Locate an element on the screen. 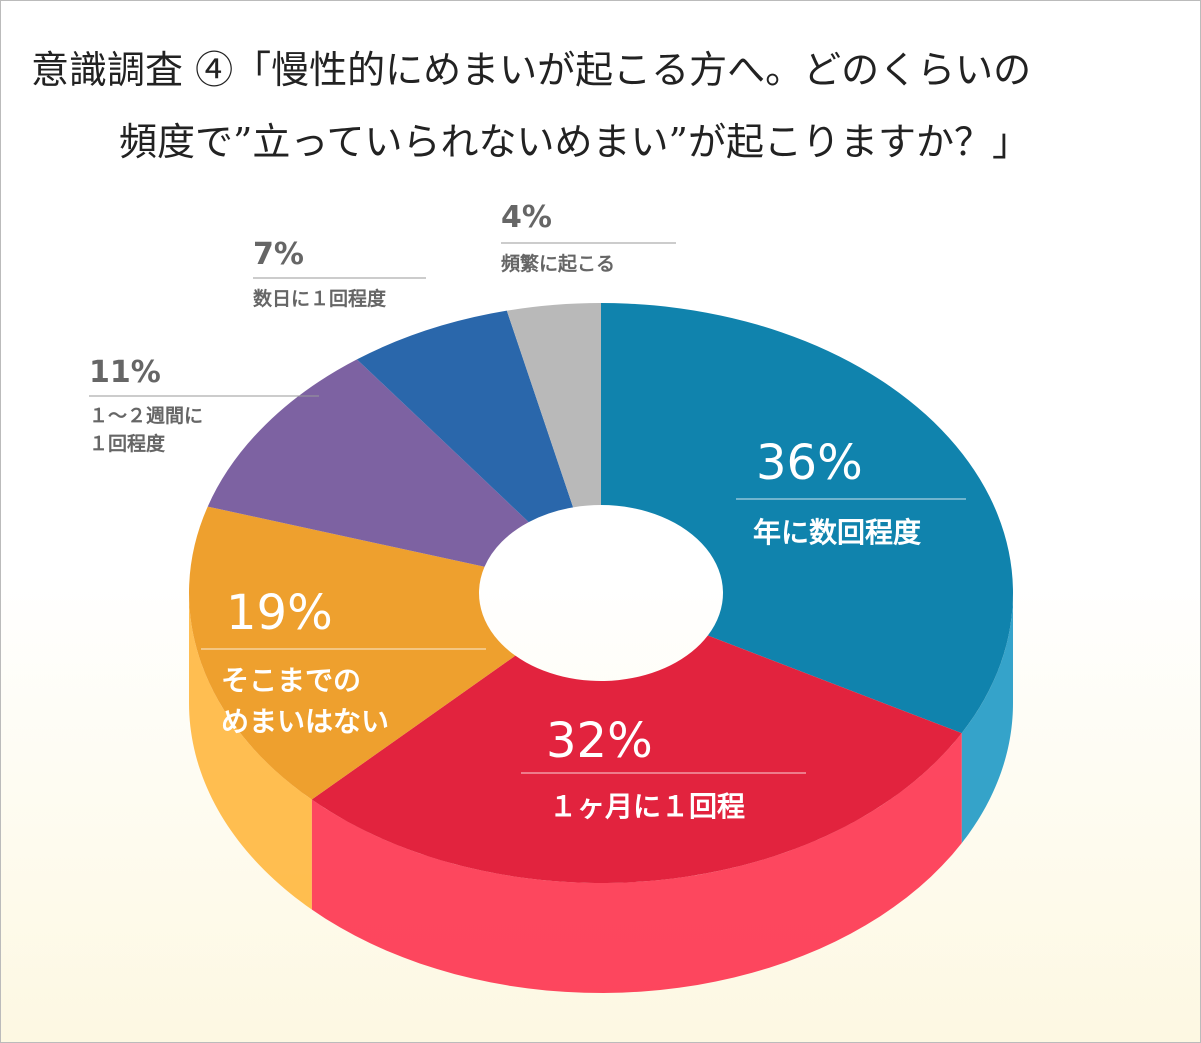 The height and width of the screenshot is (1043, 1201). value-label: 11% is located at coordinates (125, 372).